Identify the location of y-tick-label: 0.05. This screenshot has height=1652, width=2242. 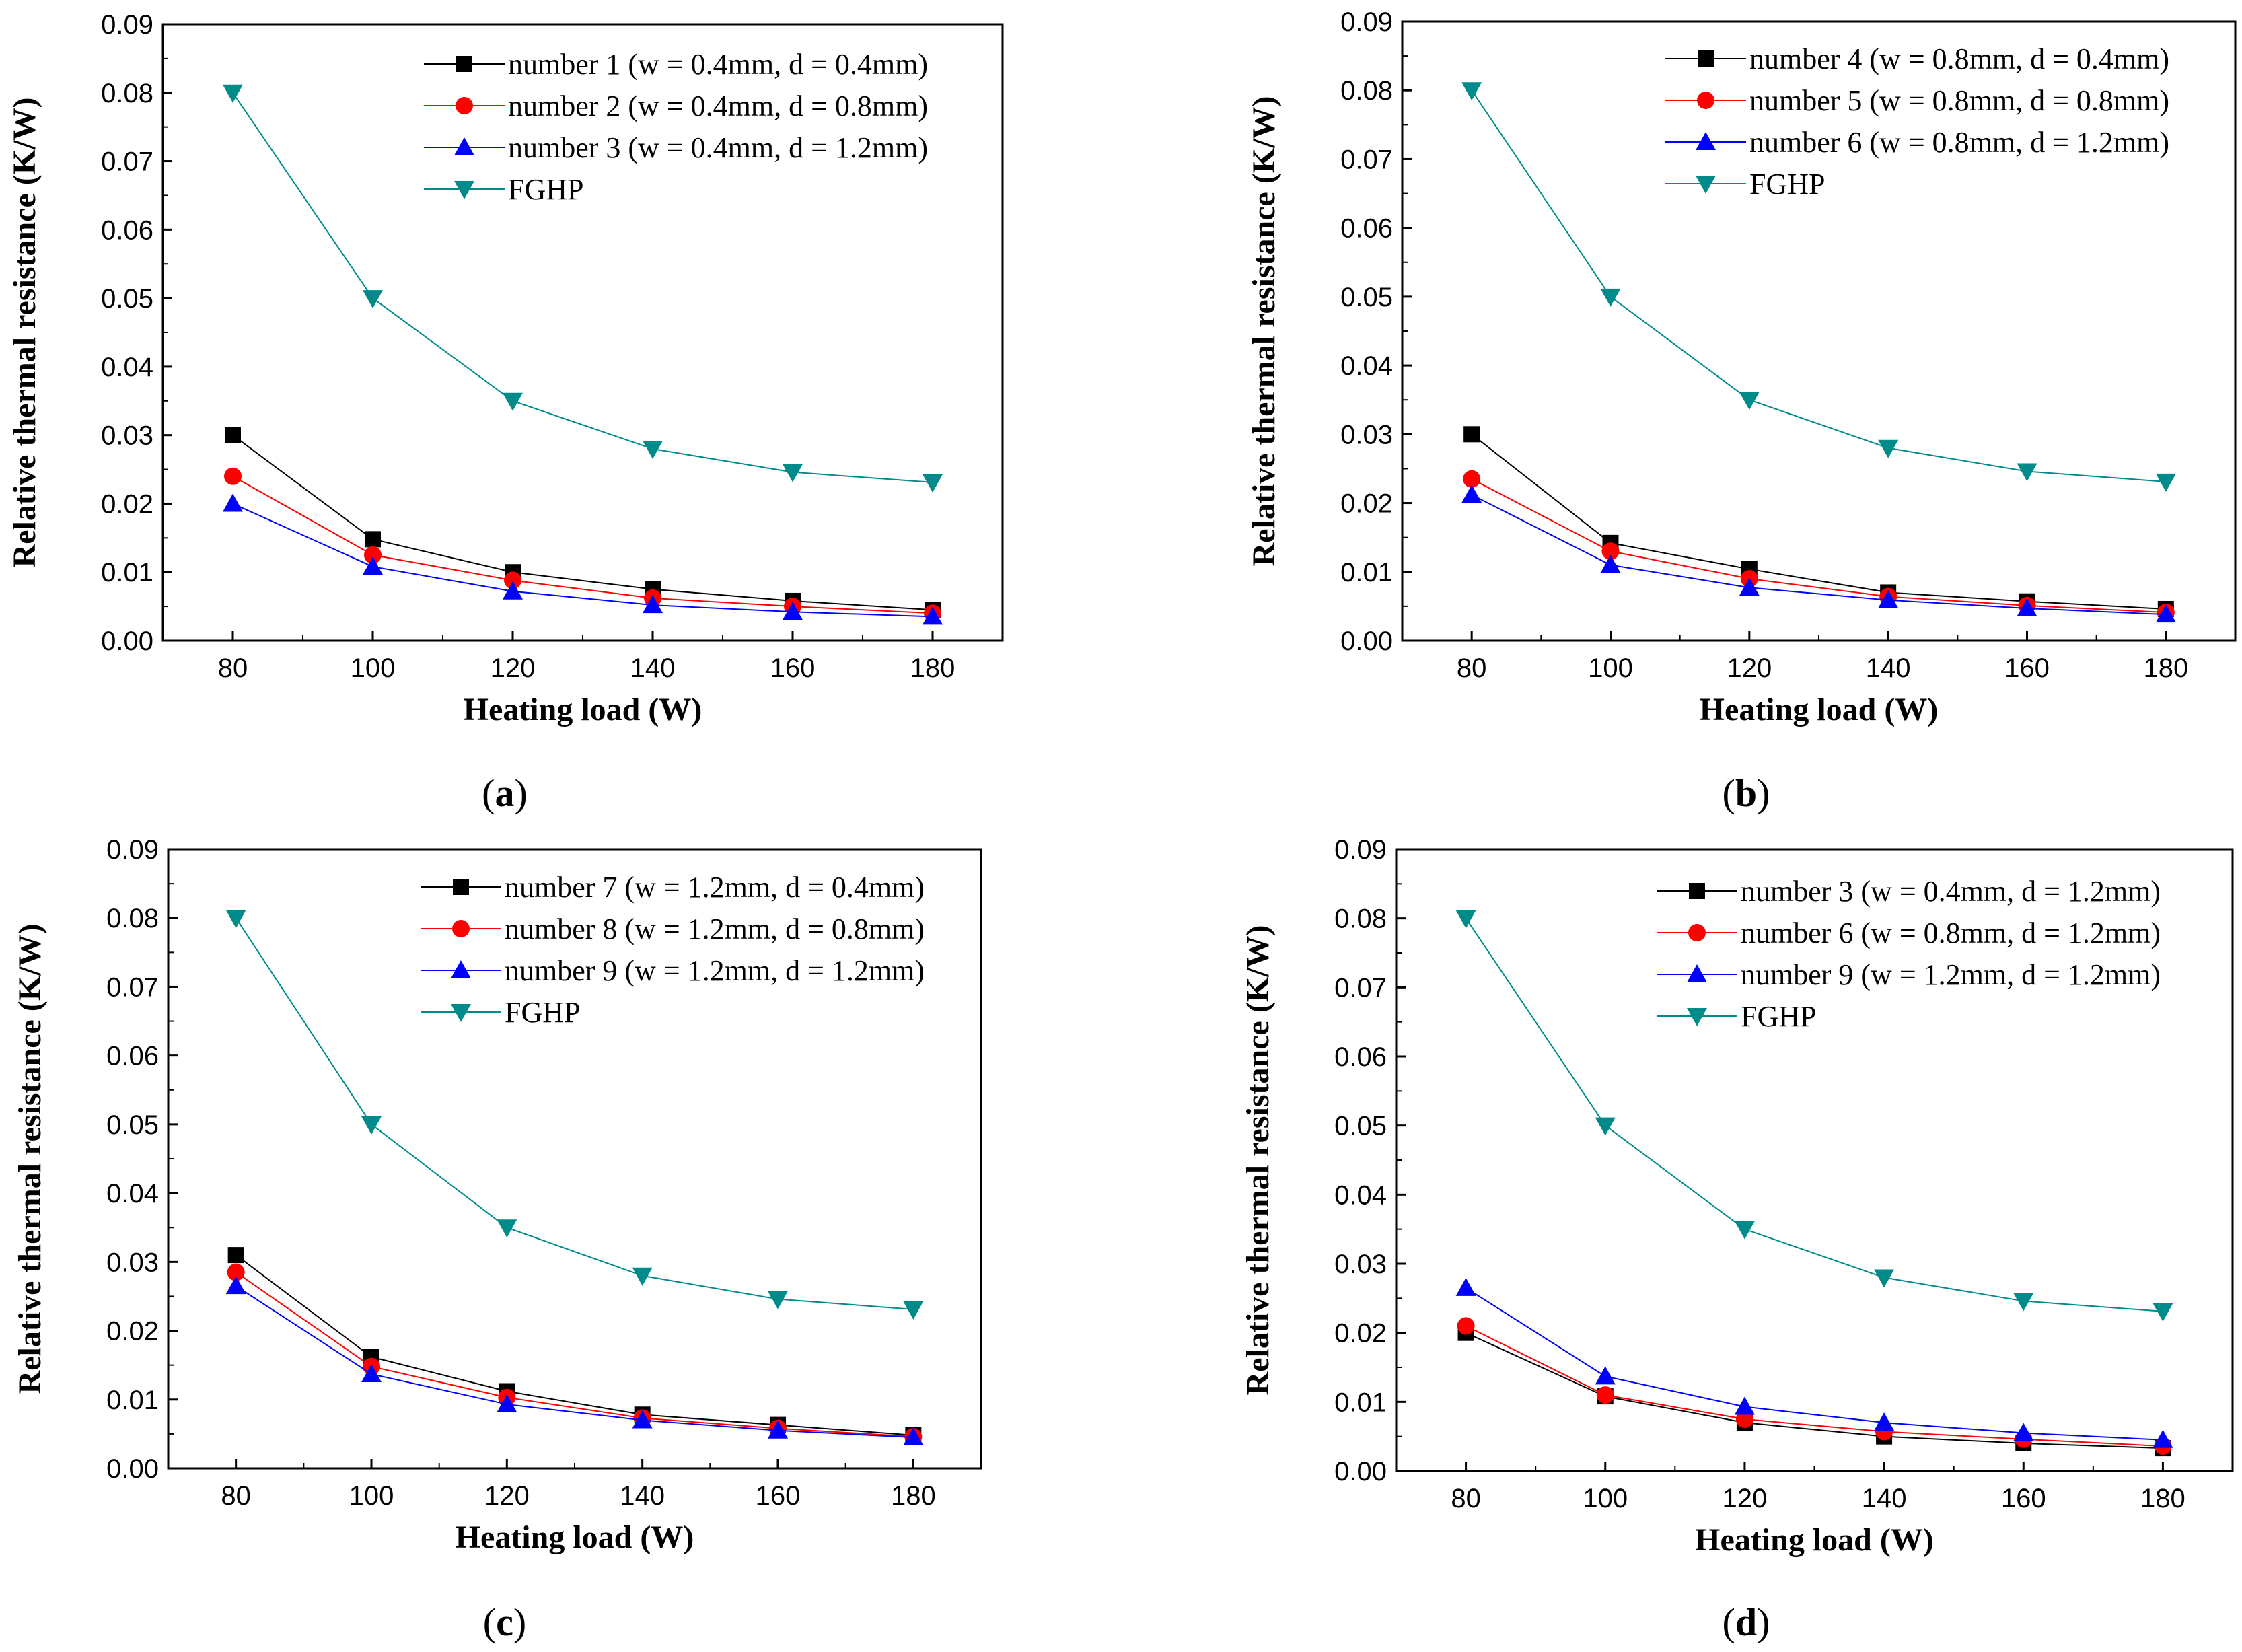
(132, 1125).